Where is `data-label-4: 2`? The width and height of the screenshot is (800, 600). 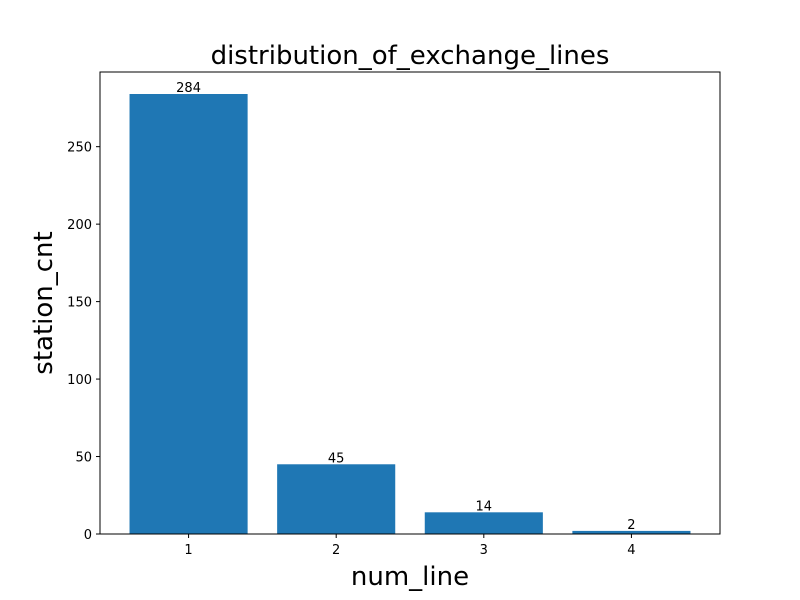 data-label-4: 2 is located at coordinates (631, 525).